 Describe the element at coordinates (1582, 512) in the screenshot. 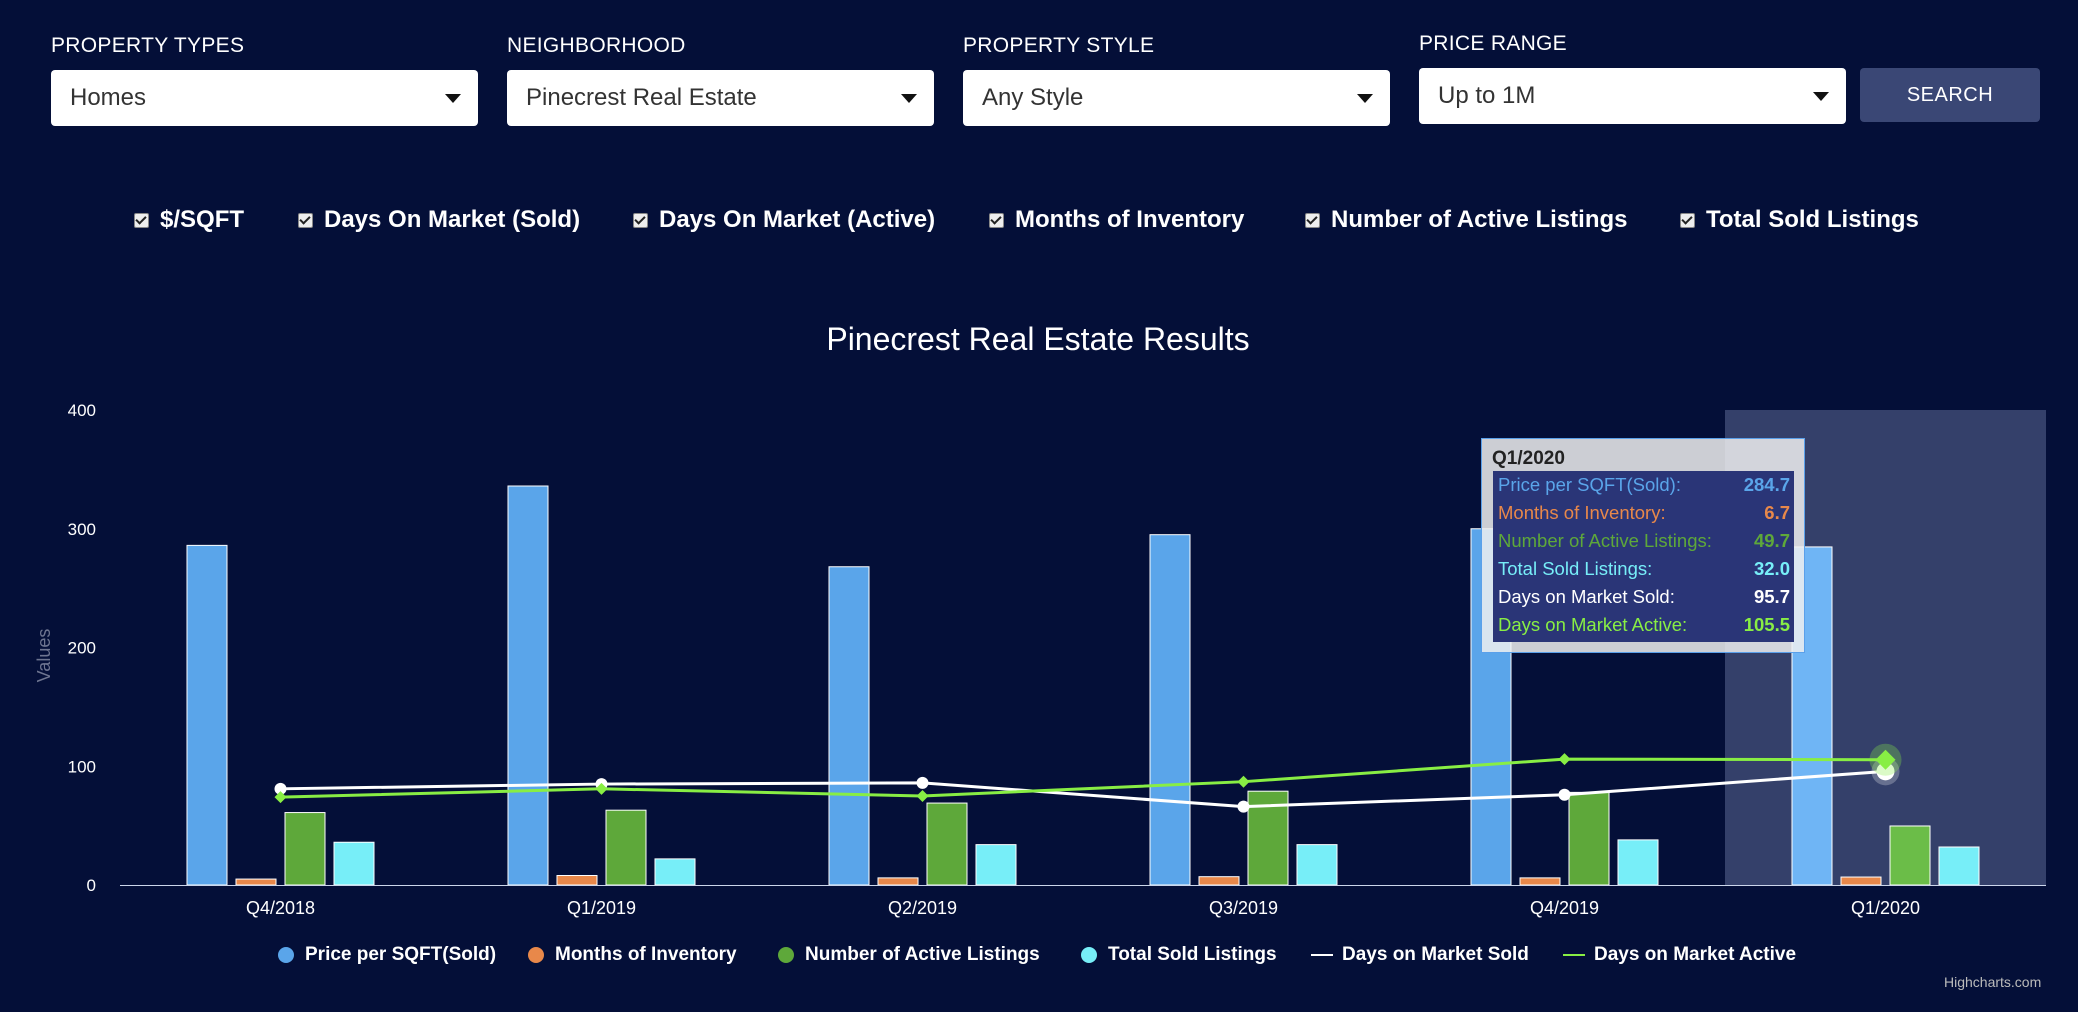

I see `tooltip-label: Months of Inventory:` at that location.